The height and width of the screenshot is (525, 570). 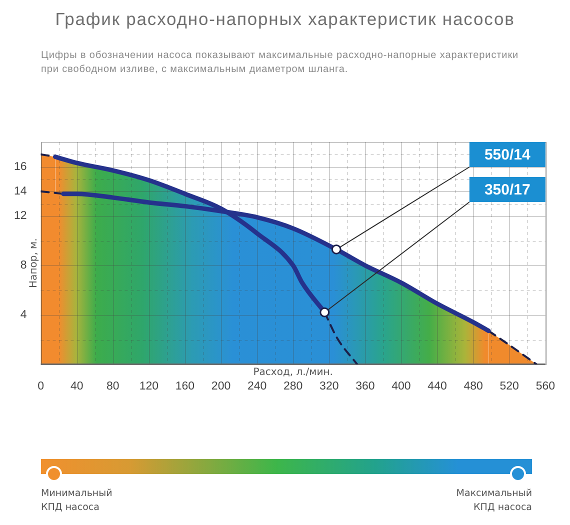 What do you see at coordinates (149, 386) in the screenshot?
I see `x-tick-label: 120` at bounding box center [149, 386].